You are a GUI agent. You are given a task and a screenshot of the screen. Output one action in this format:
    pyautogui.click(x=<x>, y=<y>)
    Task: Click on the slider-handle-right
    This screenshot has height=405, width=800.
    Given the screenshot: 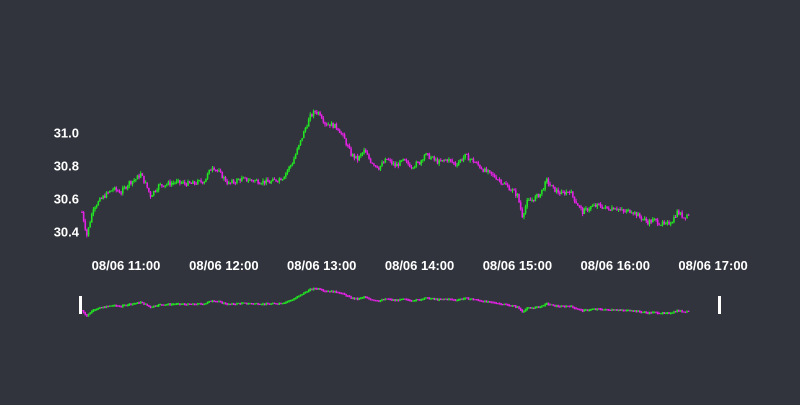 What is the action you would take?
    pyautogui.click(x=719, y=305)
    